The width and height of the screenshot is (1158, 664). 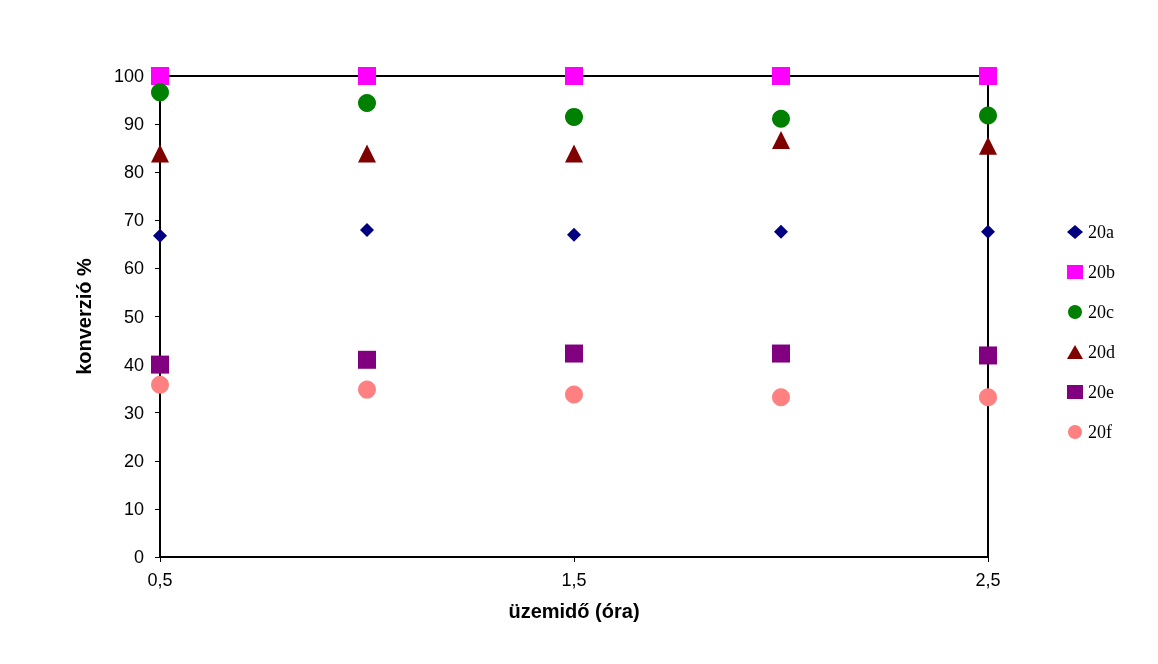 What do you see at coordinates (128, 76) in the screenshot?
I see `y-tick-label: 100` at bounding box center [128, 76].